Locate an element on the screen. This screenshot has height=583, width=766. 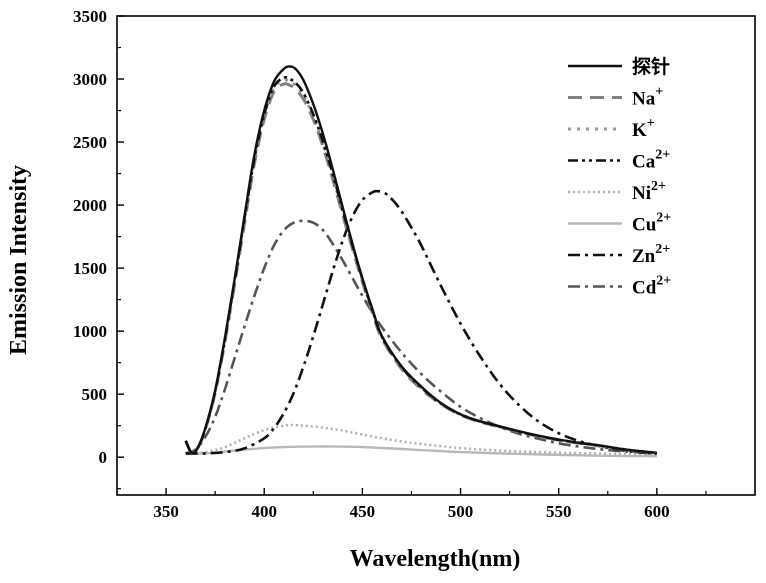
x-tick-label: 550 is located at coordinates (559, 511).